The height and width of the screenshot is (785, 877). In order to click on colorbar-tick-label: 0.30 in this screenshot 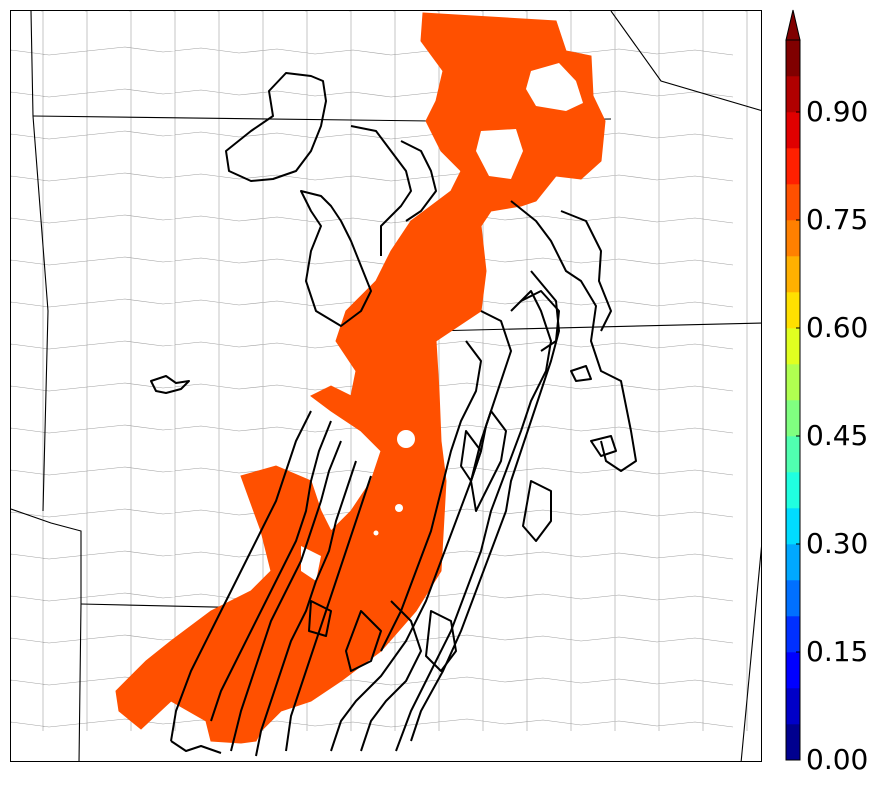, I will do `click(837, 543)`.